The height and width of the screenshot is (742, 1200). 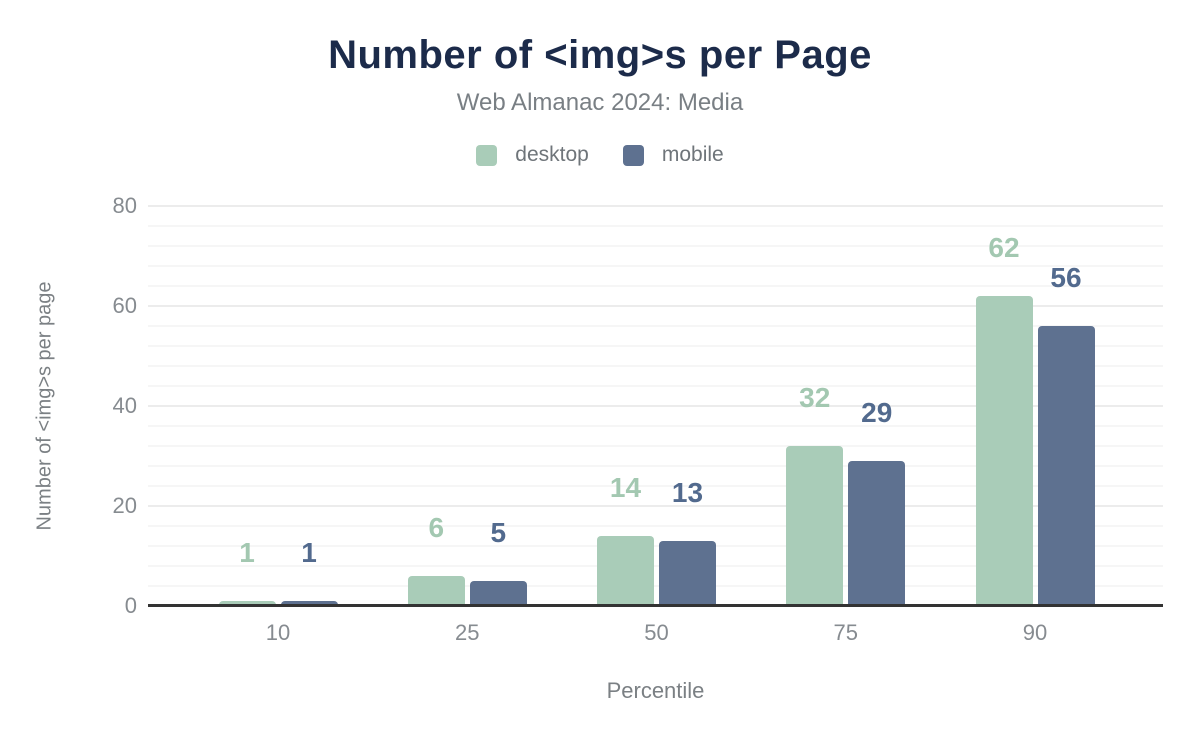 What do you see at coordinates (436, 527) in the screenshot?
I see `bar-value-desktop-p25: 6` at bounding box center [436, 527].